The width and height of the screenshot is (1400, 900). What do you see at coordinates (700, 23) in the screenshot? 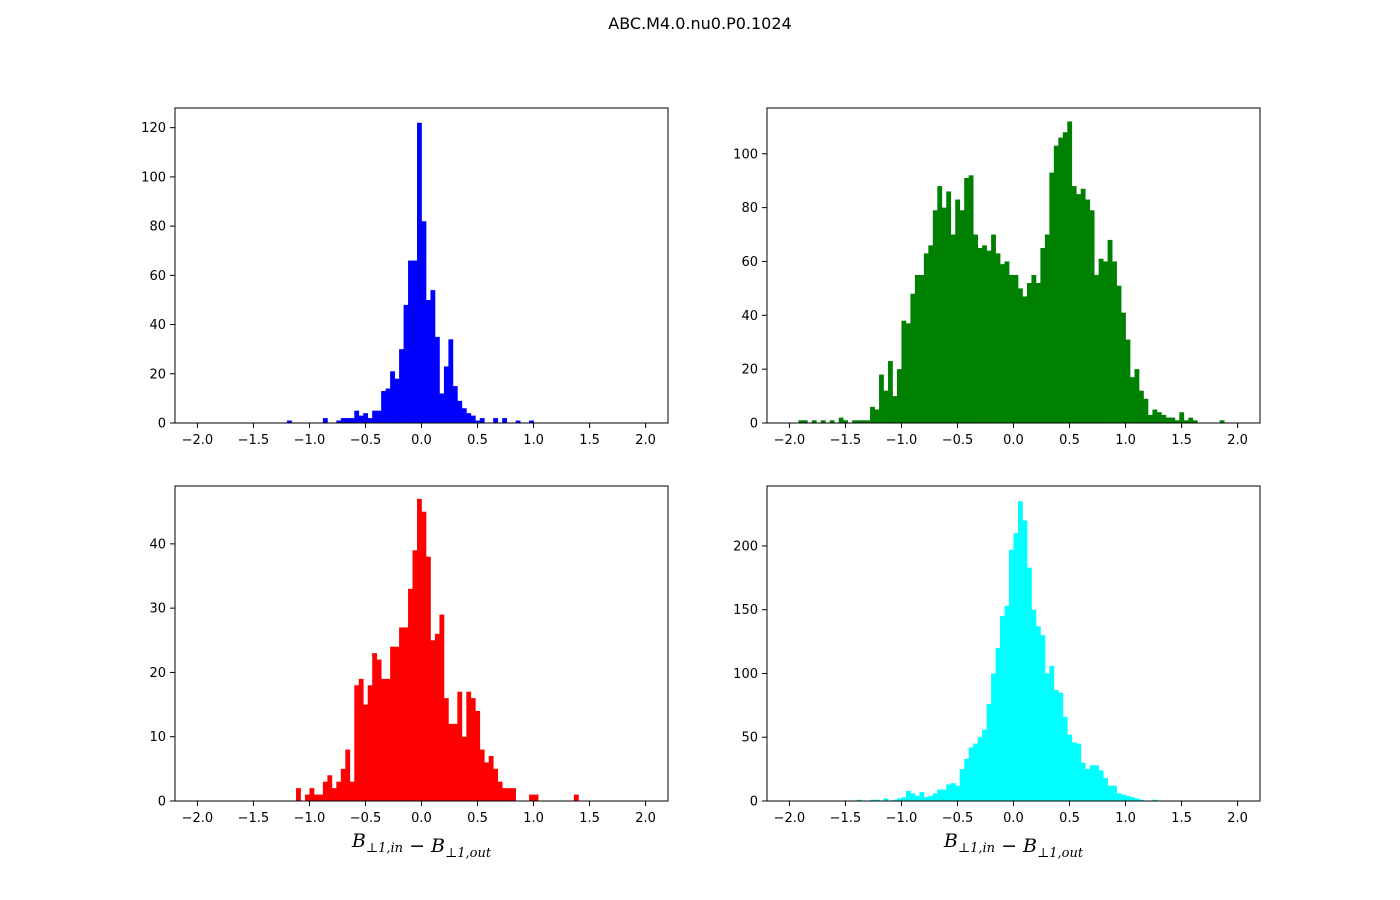
I see `chart-title: ABC.M4.0.nu0.P0.1024` at bounding box center [700, 23].